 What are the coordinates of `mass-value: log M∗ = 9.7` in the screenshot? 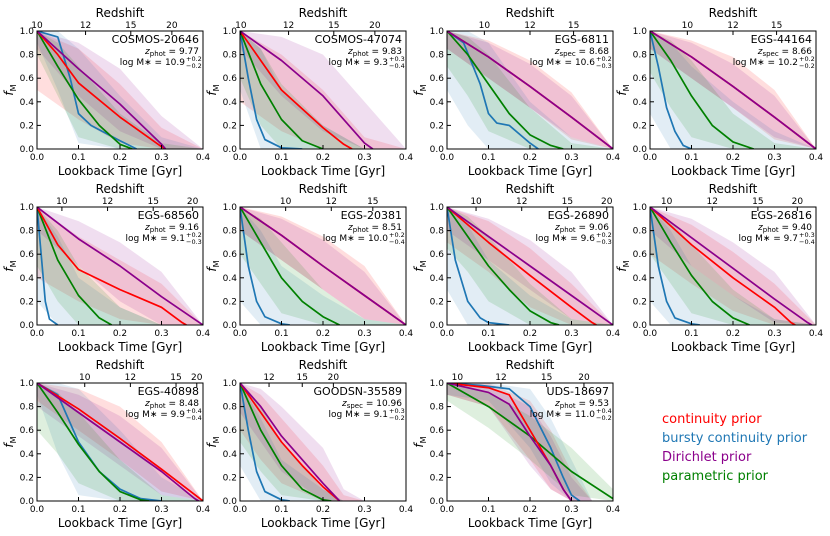 It's located at (768, 239).